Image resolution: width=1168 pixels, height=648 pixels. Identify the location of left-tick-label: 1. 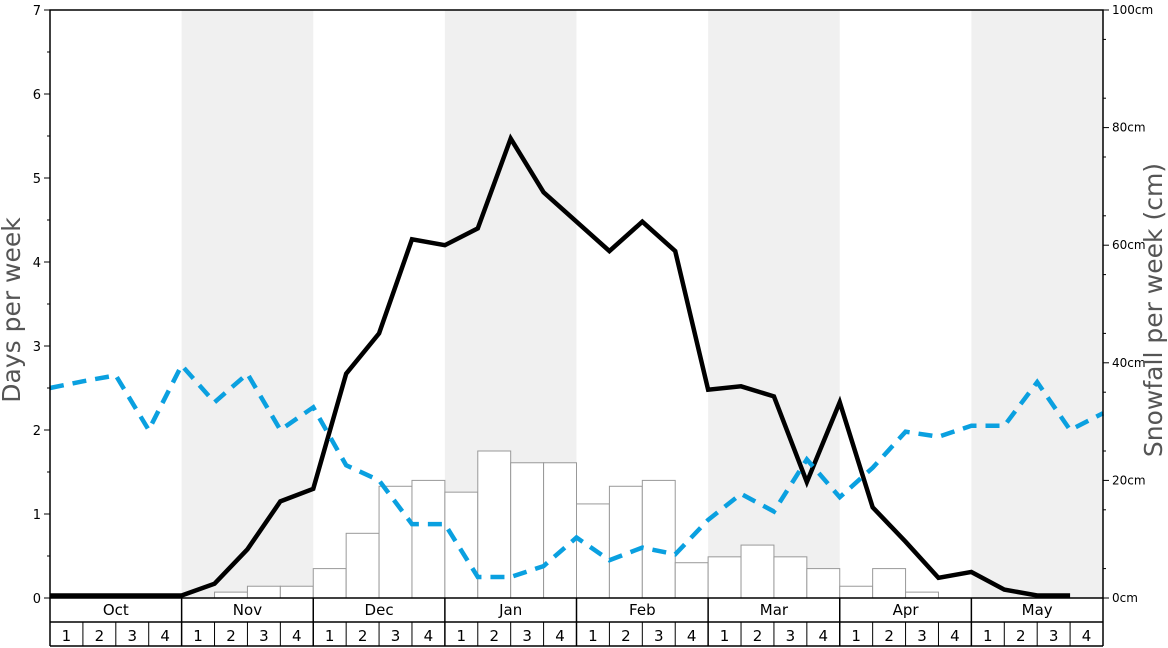
(37, 515).